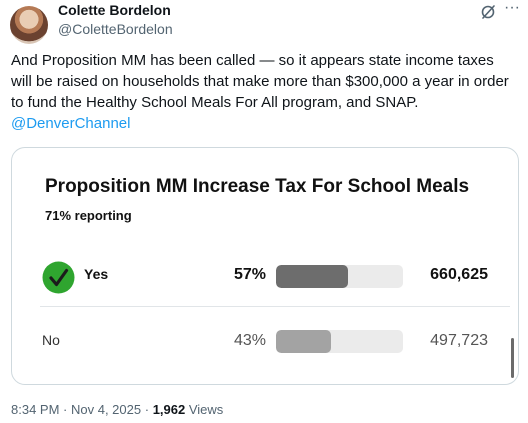  I want to click on views-count: 1,962, so click(169, 409).